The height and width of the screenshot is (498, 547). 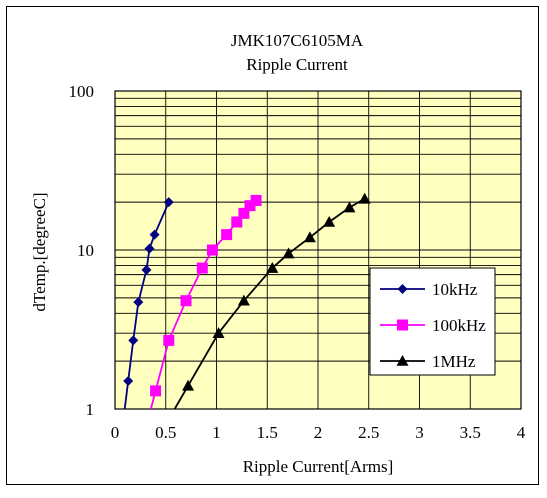 I want to click on legend: 10kHz 100kHz 1MHz, so click(x=432, y=321).